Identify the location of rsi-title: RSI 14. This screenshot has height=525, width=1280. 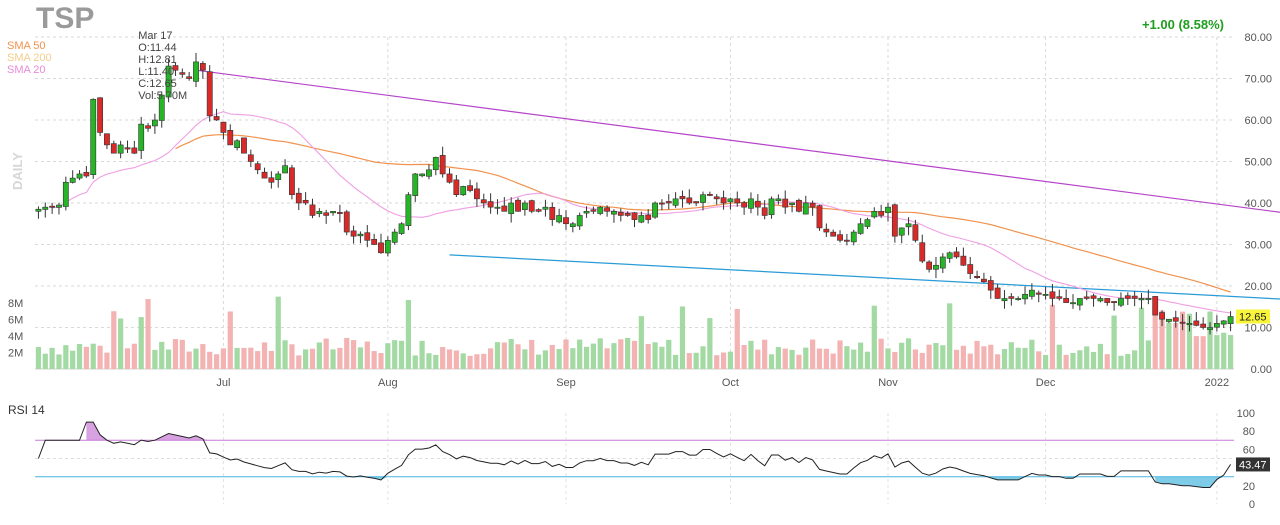
(26, 410).